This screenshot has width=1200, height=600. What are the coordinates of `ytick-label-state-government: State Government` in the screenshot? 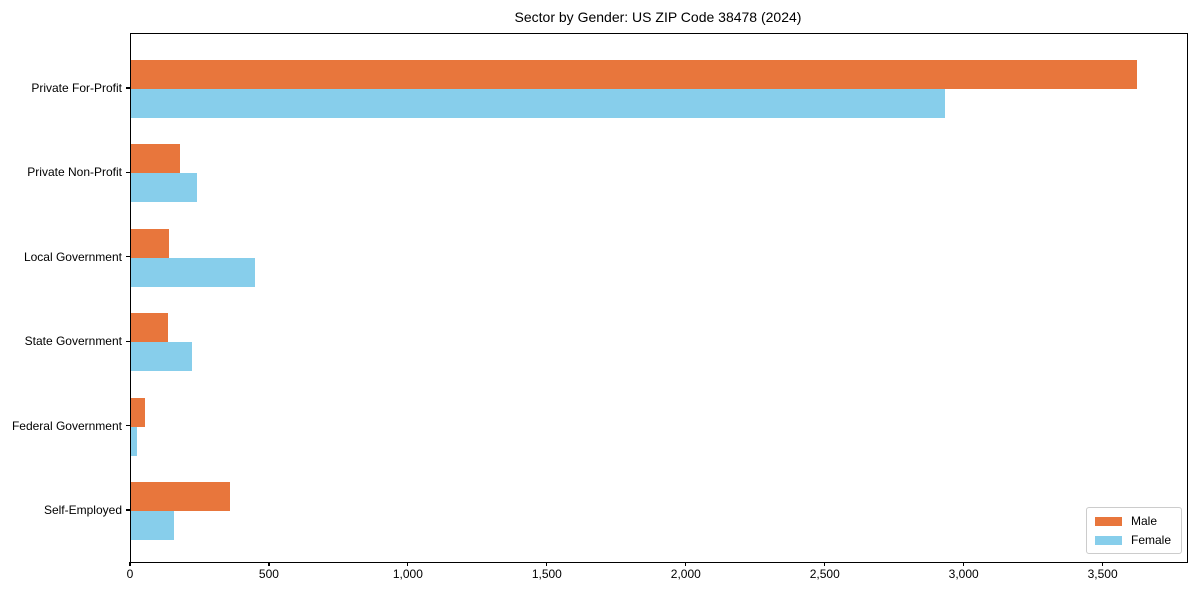 It's located at (73, 341).